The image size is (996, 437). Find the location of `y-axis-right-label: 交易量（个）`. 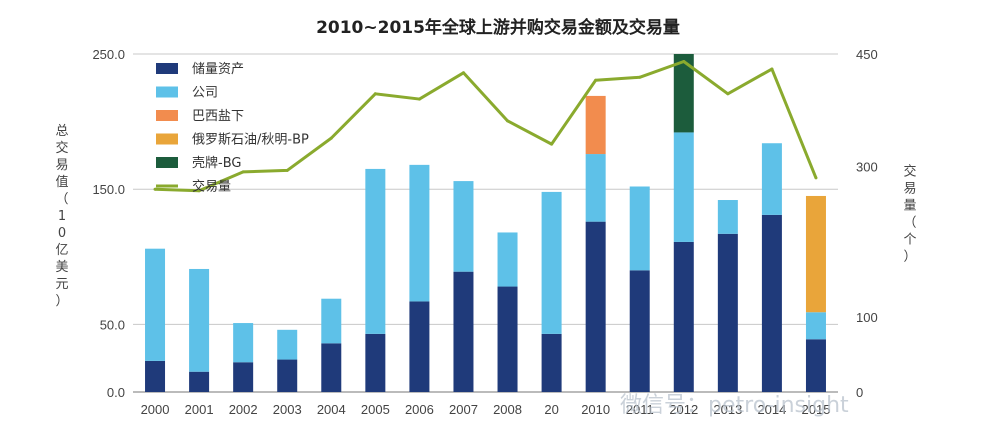

y-axis-right-label: 交易量（个） is located at coordinates (909, 214).